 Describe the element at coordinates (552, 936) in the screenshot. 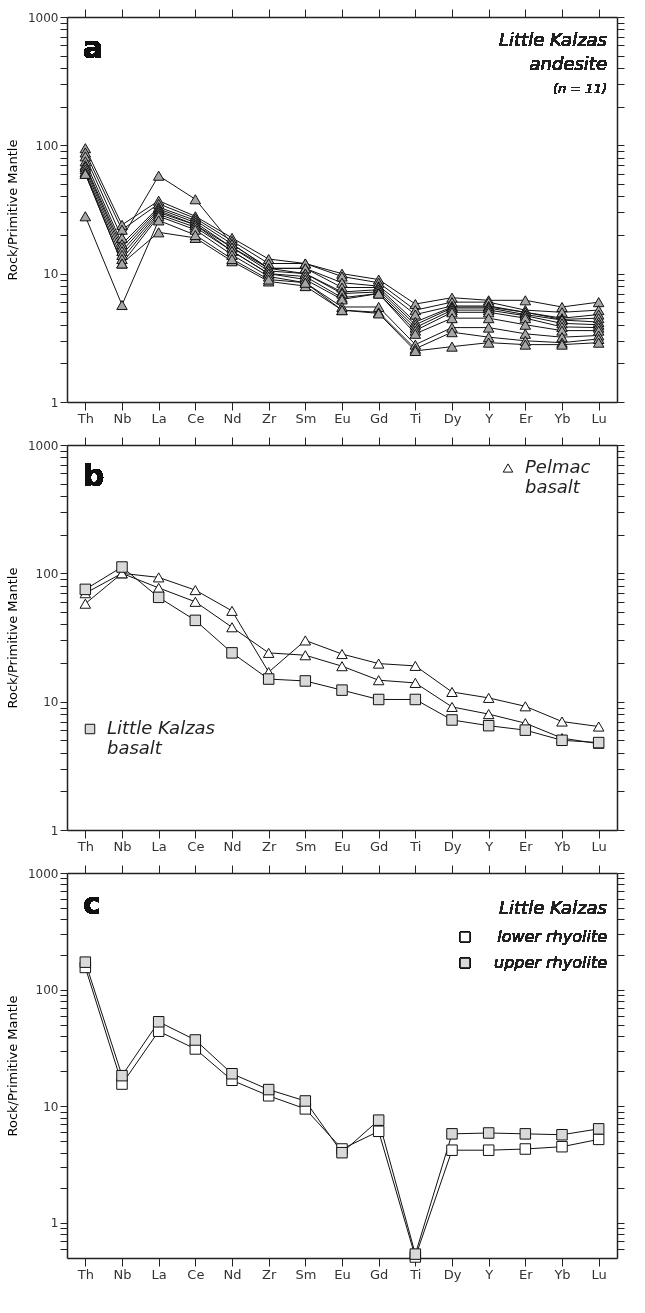

I see `legend-label: lower rhyolite` at that location.